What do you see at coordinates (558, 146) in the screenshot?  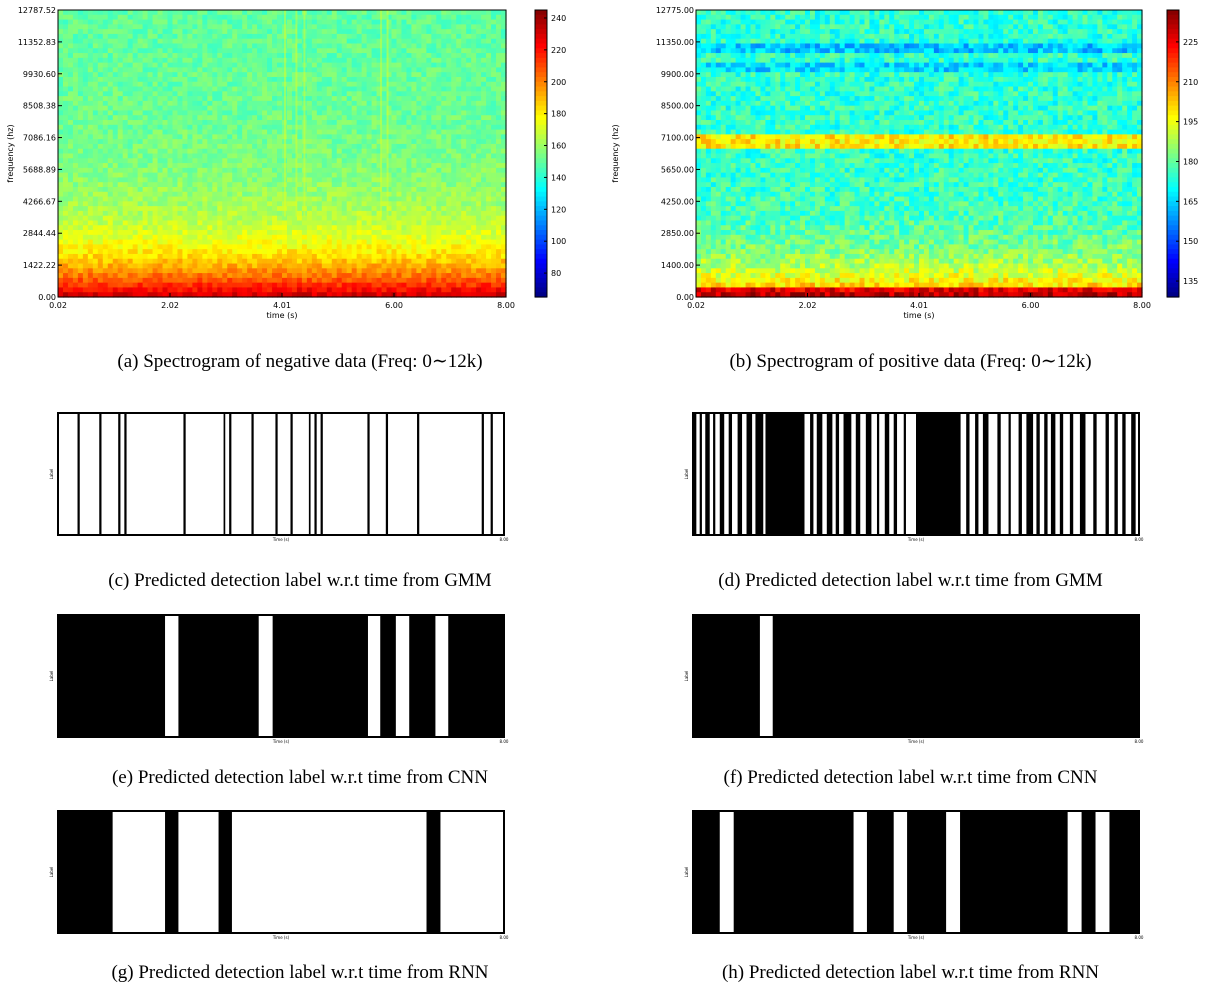 I see `colorbar-tick-label: 160` at bounding box center [558, 146].